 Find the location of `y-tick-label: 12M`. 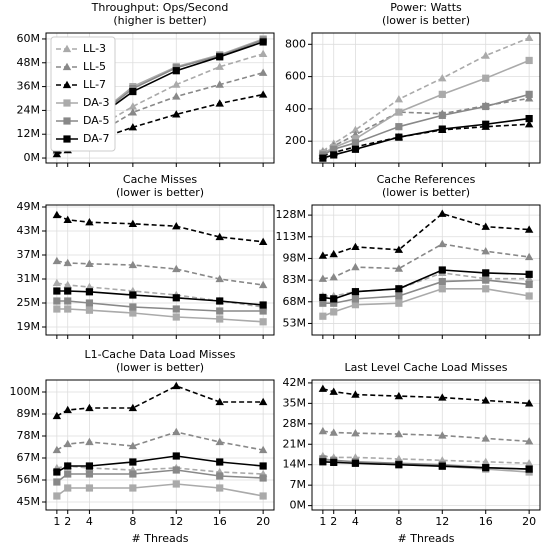

y-tick-label: 12M is located at coordinates (29, 133).